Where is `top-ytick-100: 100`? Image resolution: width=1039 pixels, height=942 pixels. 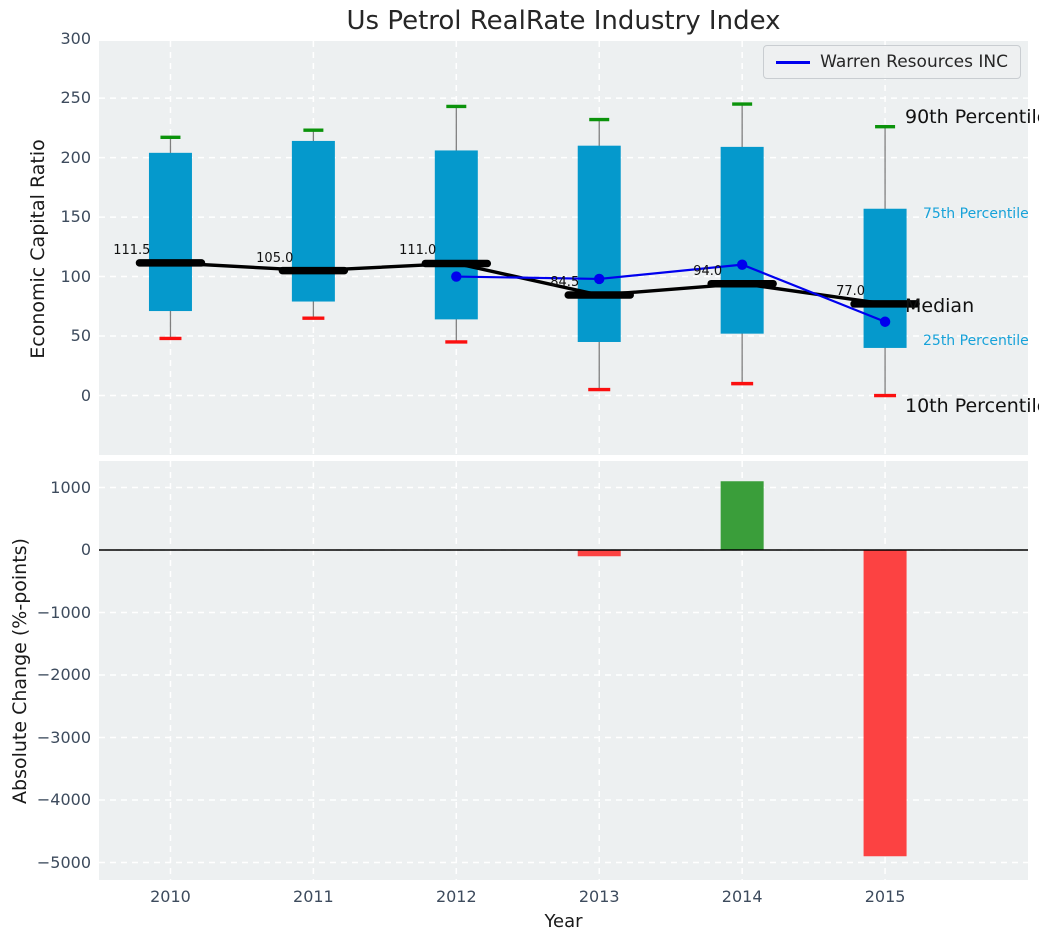 top-ytick-100: 100 is located at coordinates (75, 276).